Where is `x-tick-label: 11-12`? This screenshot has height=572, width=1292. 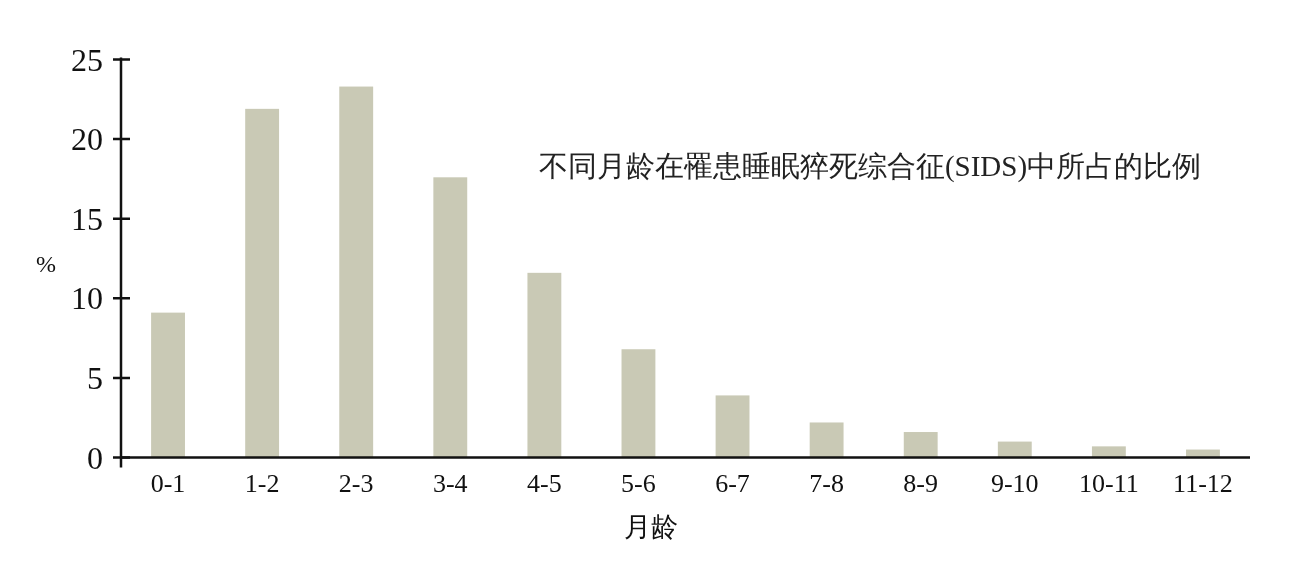 x-tick-label: 11-12 is located at coordinates (1203, 483).